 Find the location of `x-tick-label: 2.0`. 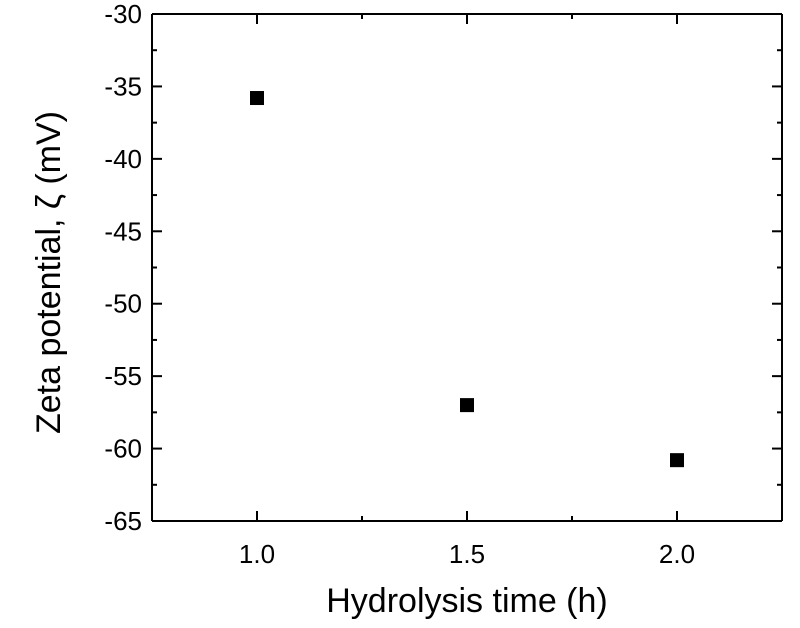

x-tick-label: 2.0 is located at coordinates (677, 554).